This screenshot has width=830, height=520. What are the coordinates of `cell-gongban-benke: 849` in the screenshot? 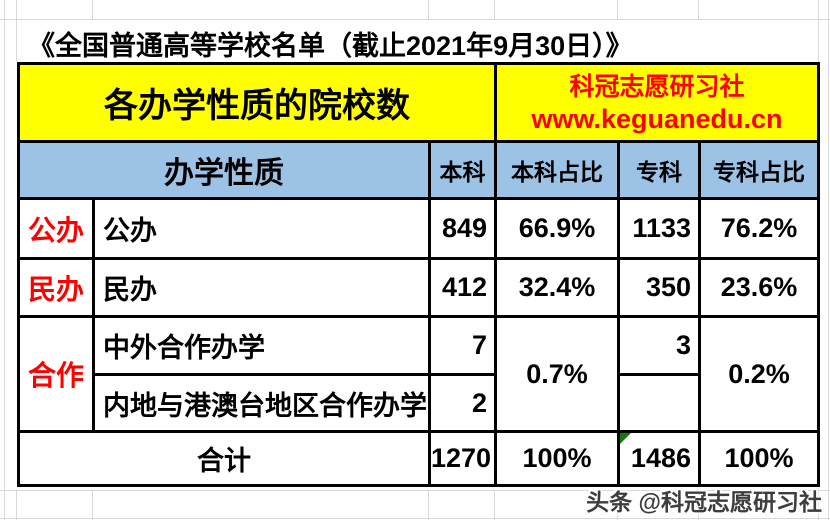 It's located at (462, 228).